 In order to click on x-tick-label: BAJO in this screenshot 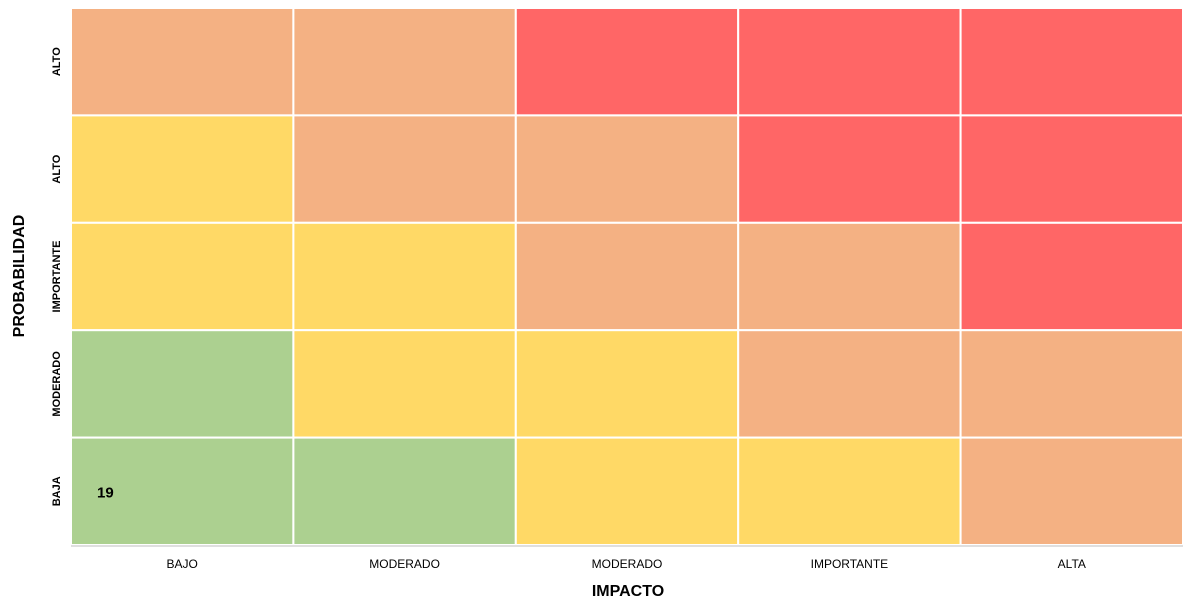, I will do `click(182, 564)`.